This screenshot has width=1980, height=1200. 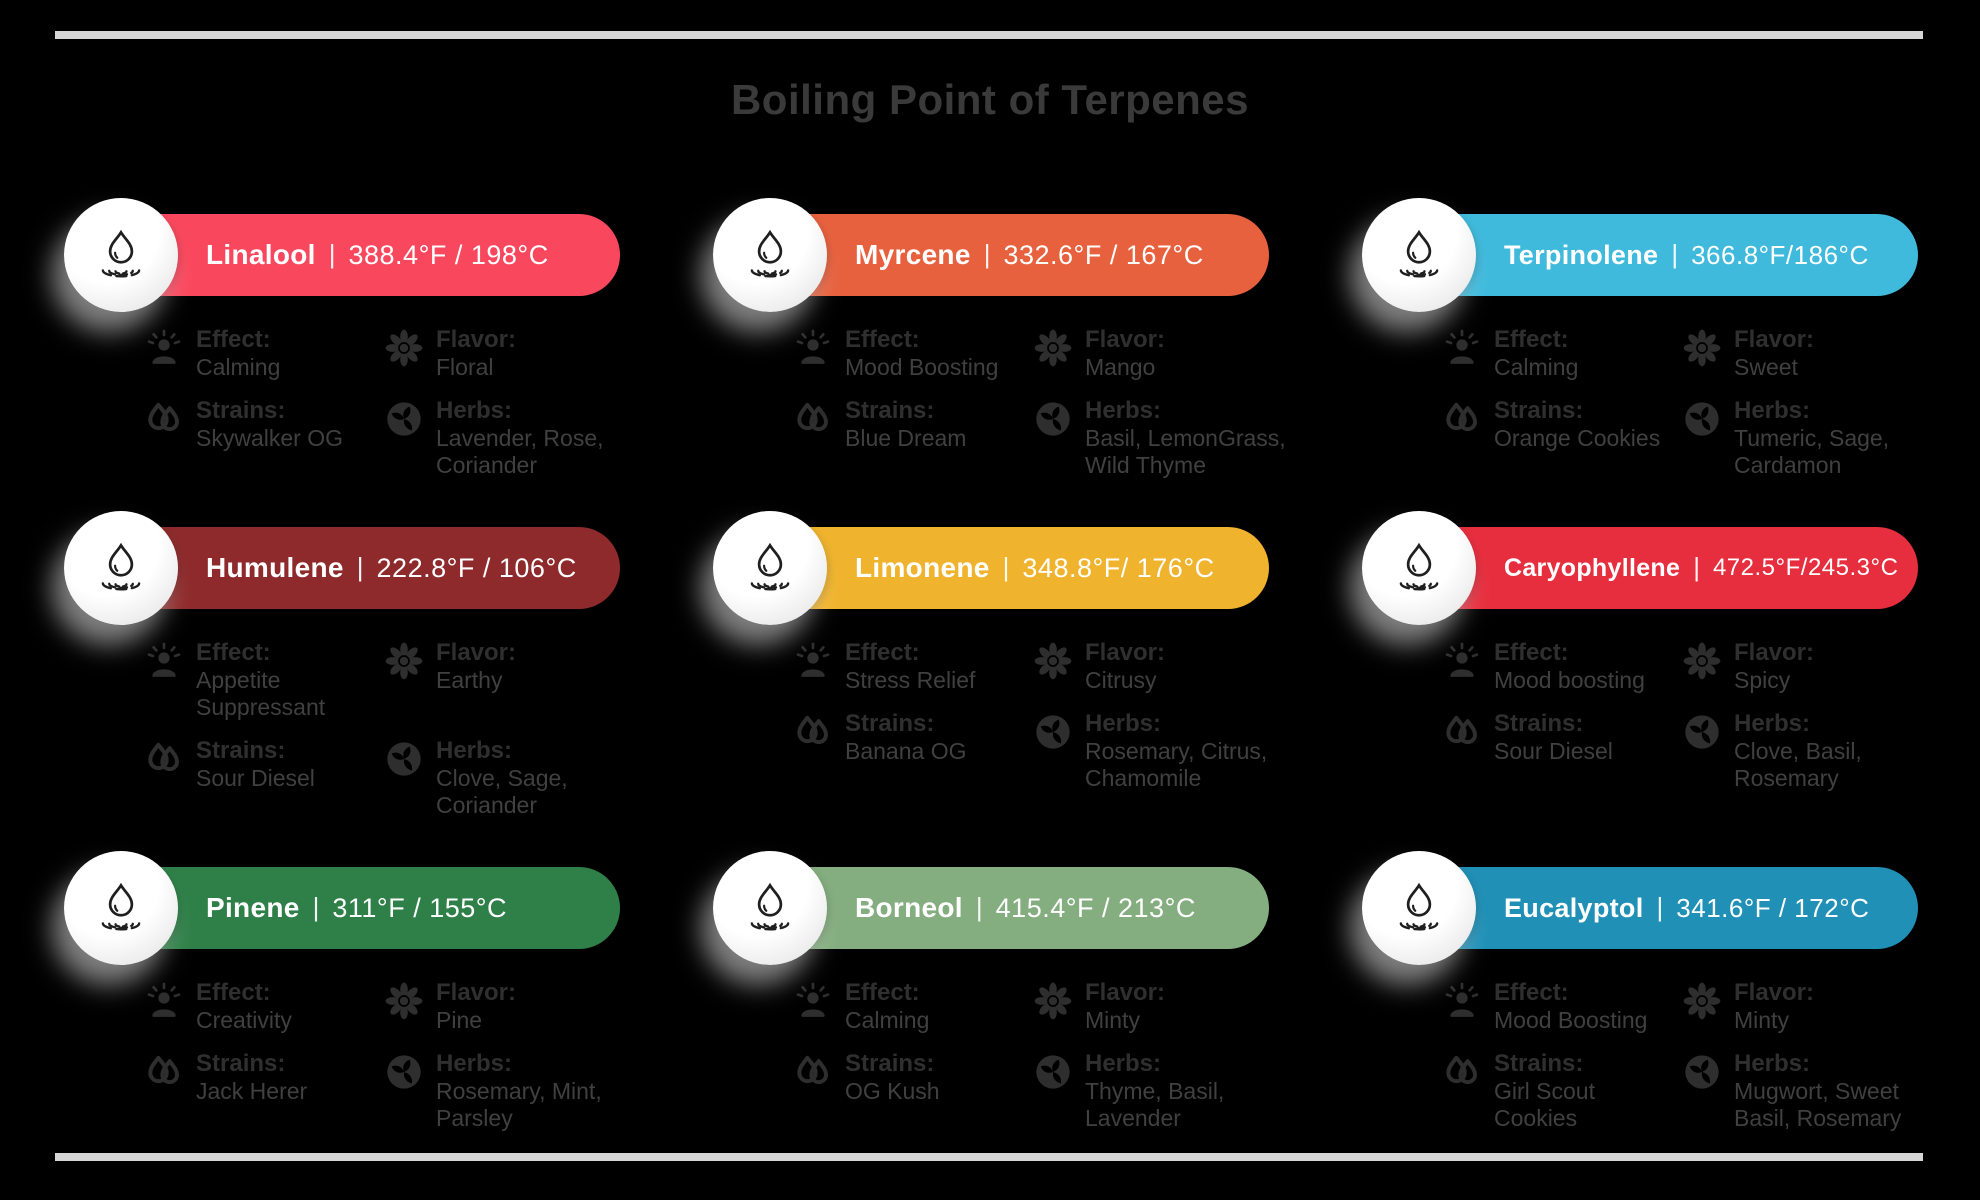 I want to click on herbs-value: Rosemary, Citrus, Chamomile, so click(x=1176, y=764).